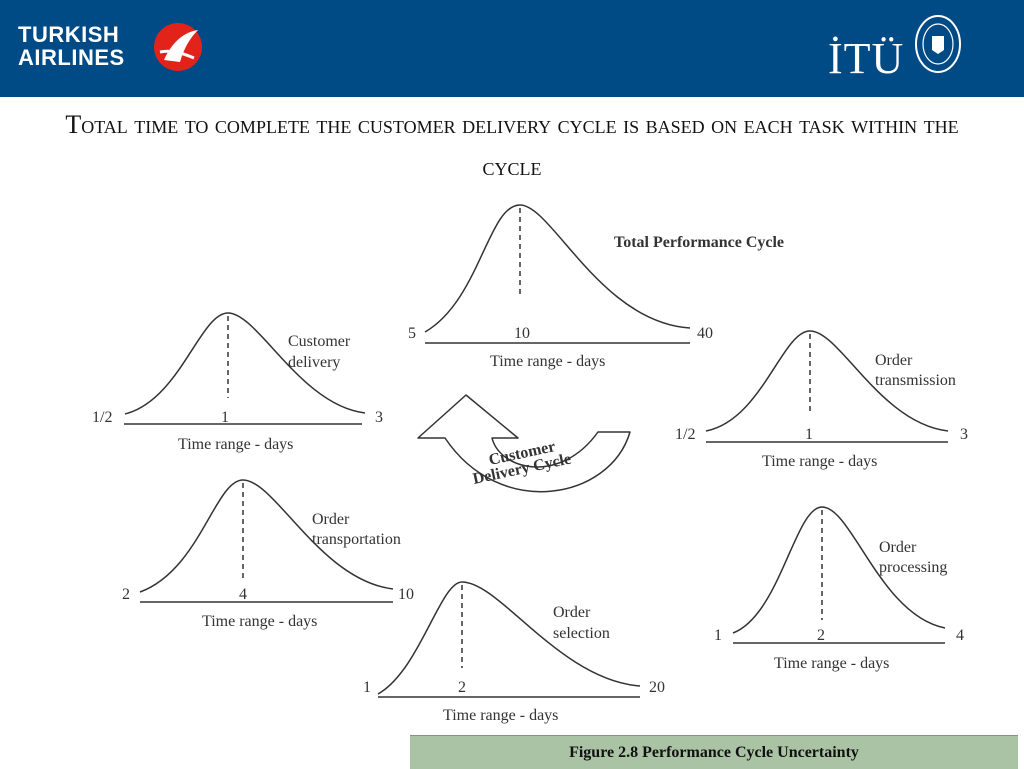 The width and height of the screenshot is (1024, 769). What do you see at coordinates (266, 536) in the screenshot?
I see `cycle-order-transportation-curve` at bounding box center [266, 536].